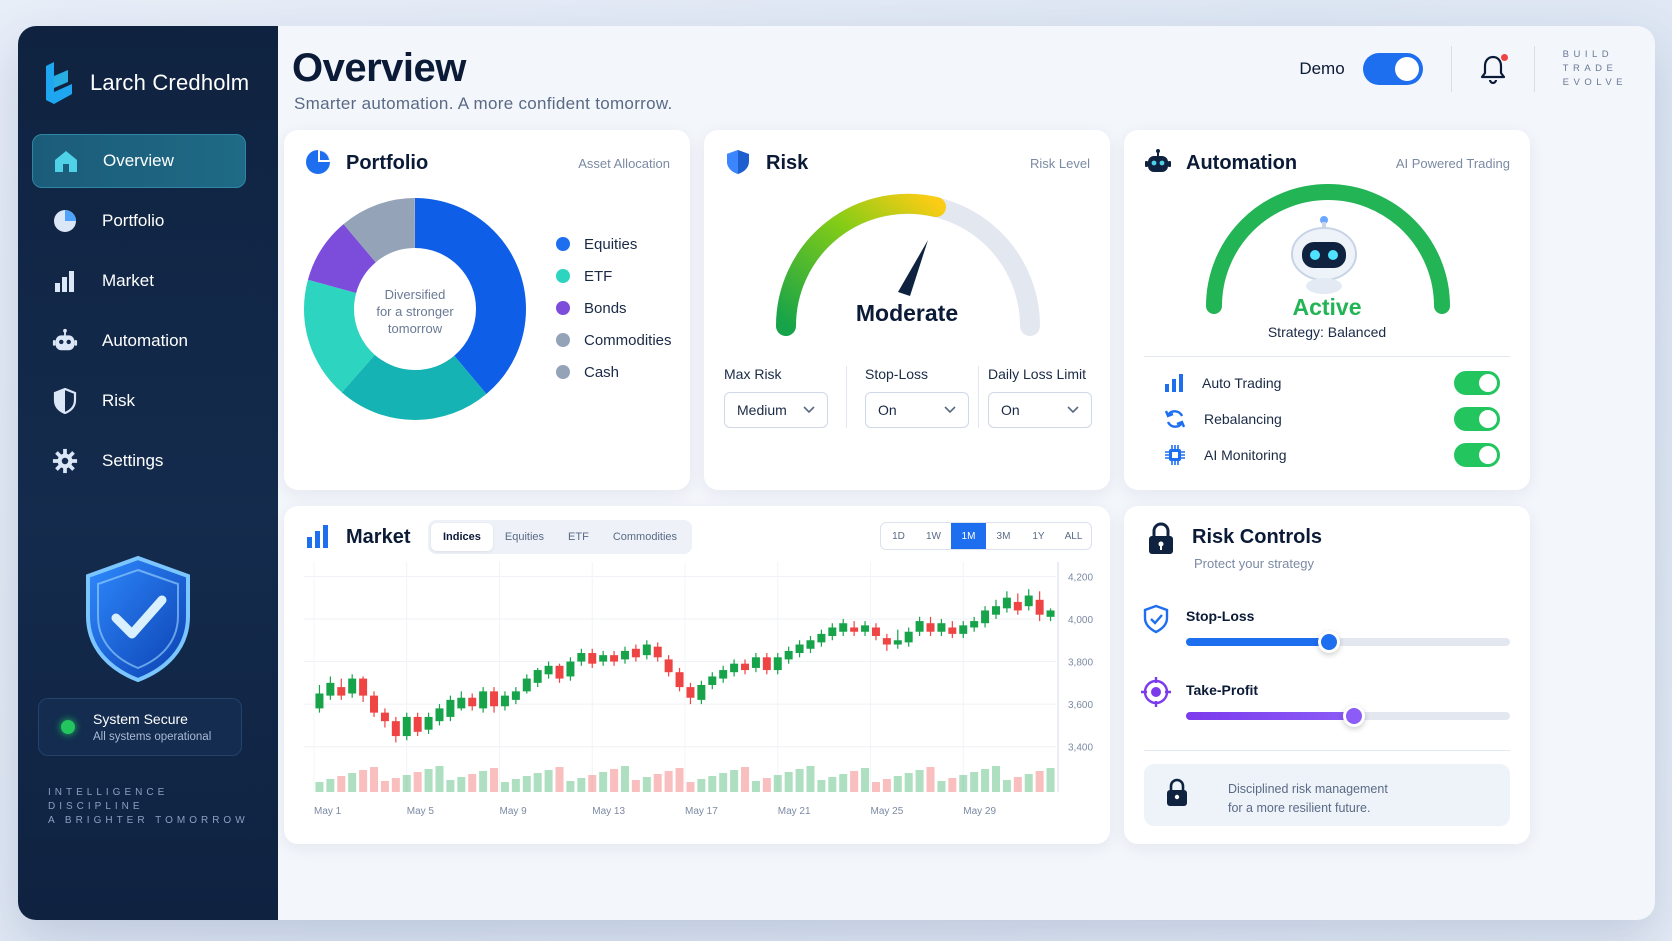 The image size is (1672, 941). What do you see at coordinates (1003, 536) in the screenshot?
I see `range-3m: 3M` at bounding box center [1003, 536].